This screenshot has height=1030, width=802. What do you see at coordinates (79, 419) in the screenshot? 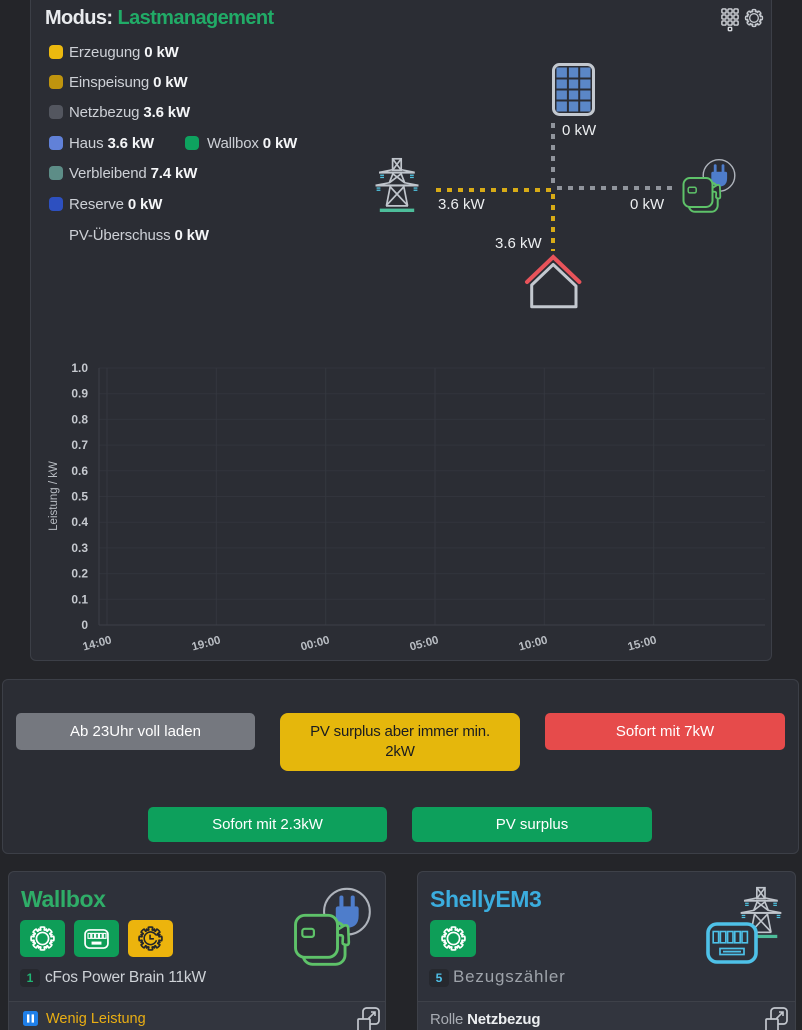
I see `svg-text: 0.8` at bounding box center [79, 419].